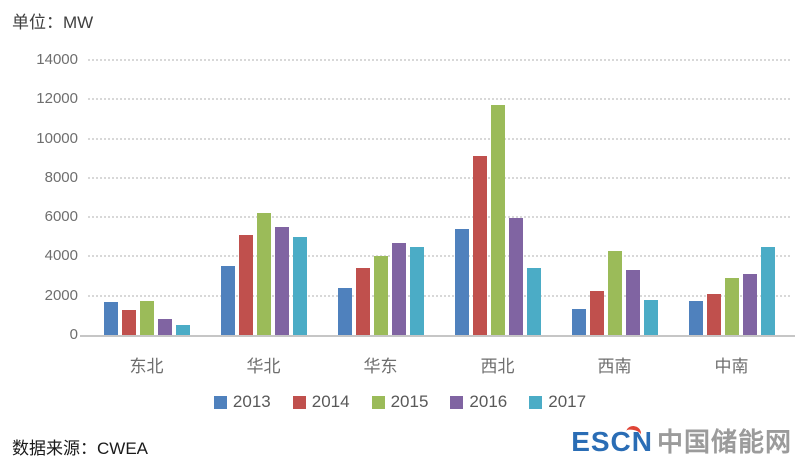 The width and height of the screenshot is (800, 461). What do you see at coordinates (731, 366) in the screenshot?
I see `x-axis-category-label: 中南` at bounding box center [731, 366].